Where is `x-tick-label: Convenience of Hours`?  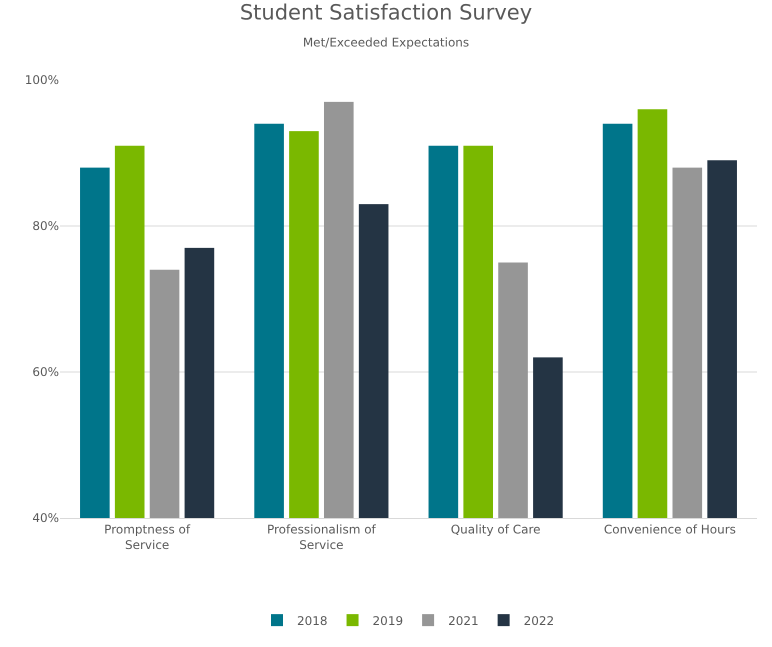 x-tick-label: Convenience of Hours is located at coordinates (670, 529).